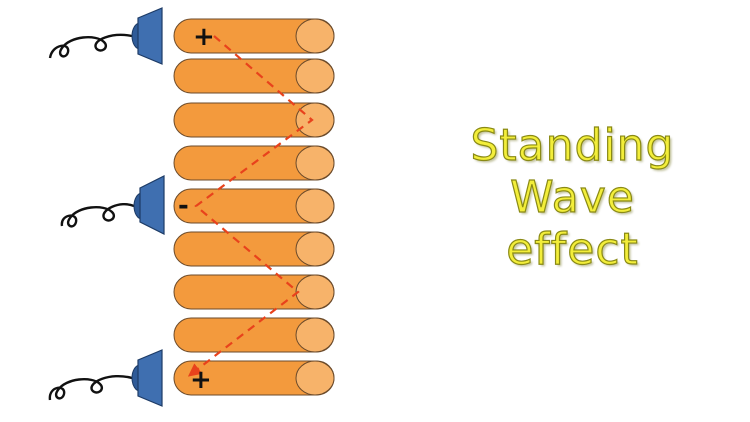 This screenshot has height=422, width=750. Describe the element at coordinates (183, 206) in the screenshot. I see `sign-middle-minus: -` at that location.